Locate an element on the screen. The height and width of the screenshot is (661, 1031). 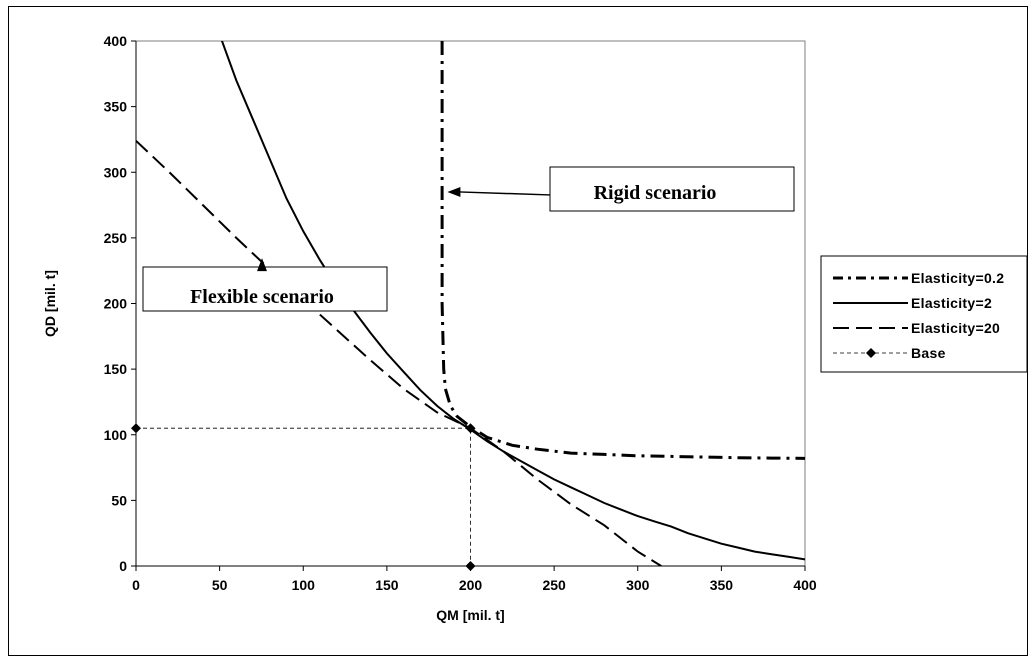
x-tick-label: 50 is located at coordinates (220, 585).